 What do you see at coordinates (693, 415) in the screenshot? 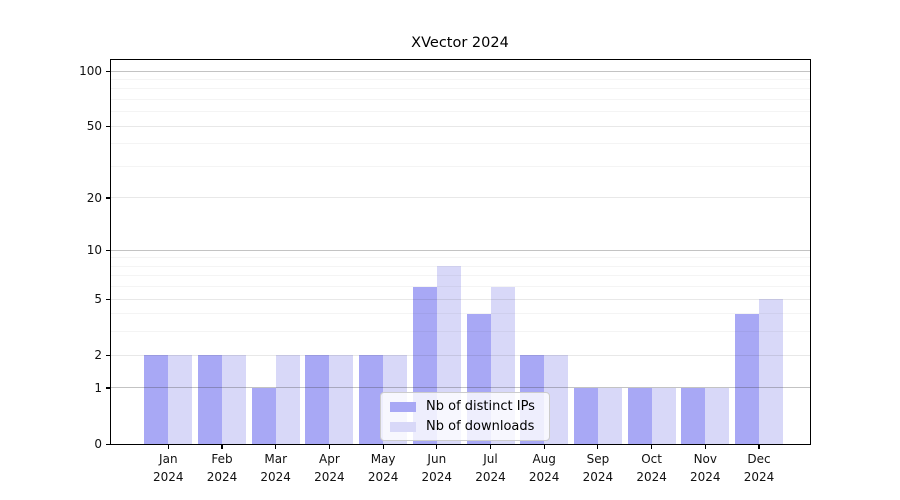
I see `bar-nov-distinct-ips` at bounding box center [693, 415].